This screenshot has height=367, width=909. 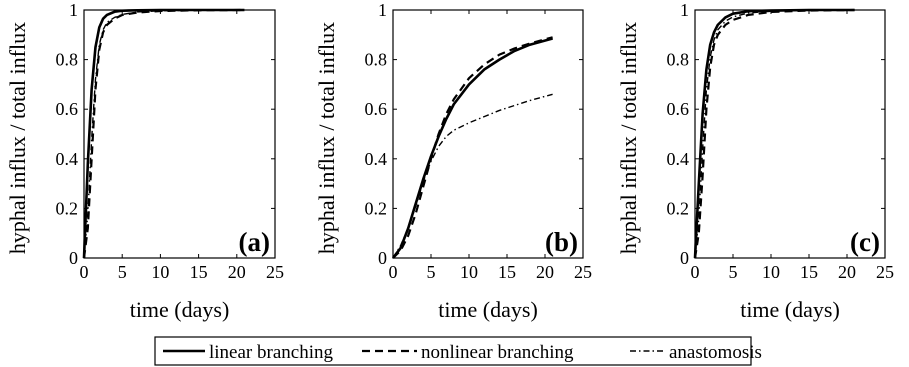 I want to click on panel-c-x-tick-label: 10, so click(x=771, y=272).